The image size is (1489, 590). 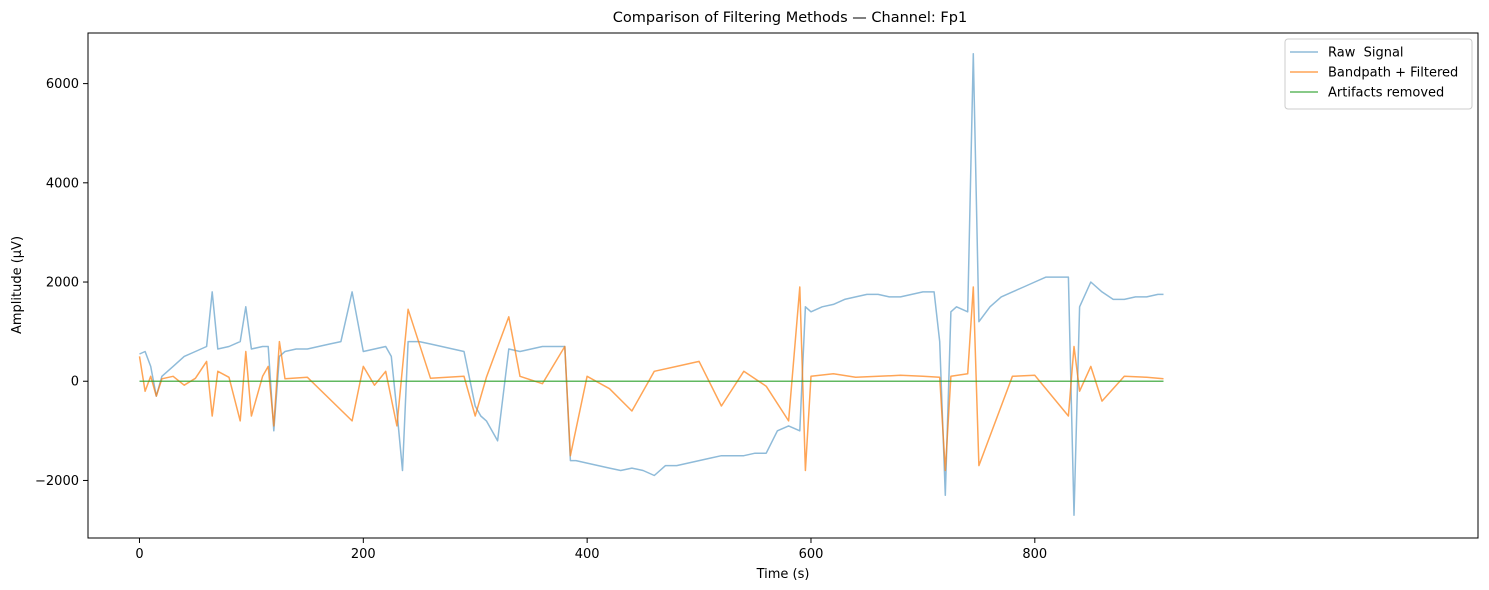 I want to click on y-tick-label: 2000, so click(x=62, y=283).